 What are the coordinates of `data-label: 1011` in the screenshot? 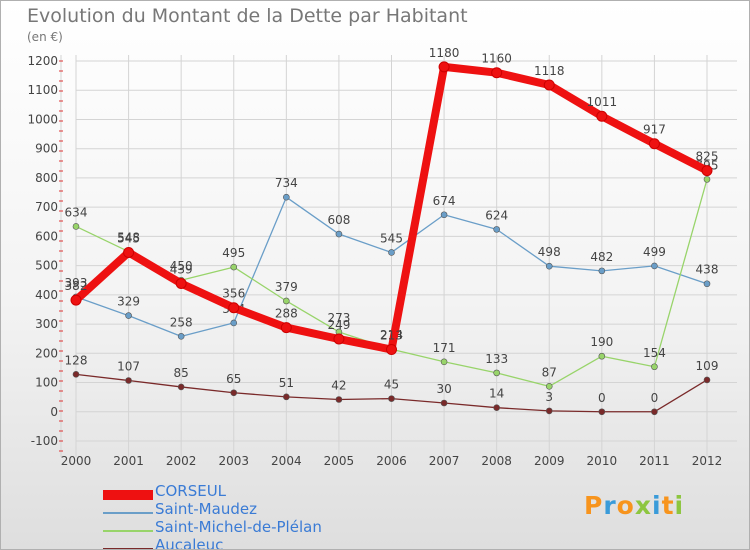 It's located at (602, 102).